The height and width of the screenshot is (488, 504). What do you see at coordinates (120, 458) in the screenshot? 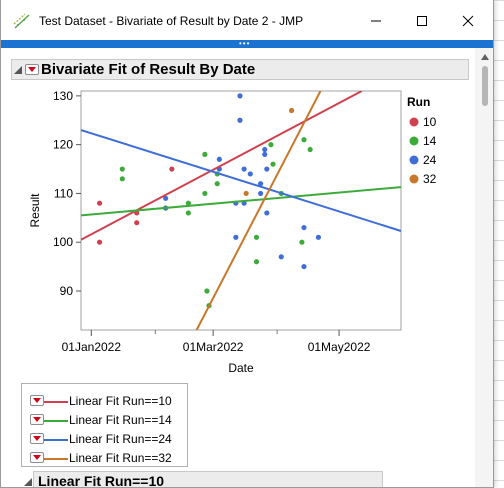
I see `fit-legend-label: Linear Fit Run==32` at bounding box center [120, 458].